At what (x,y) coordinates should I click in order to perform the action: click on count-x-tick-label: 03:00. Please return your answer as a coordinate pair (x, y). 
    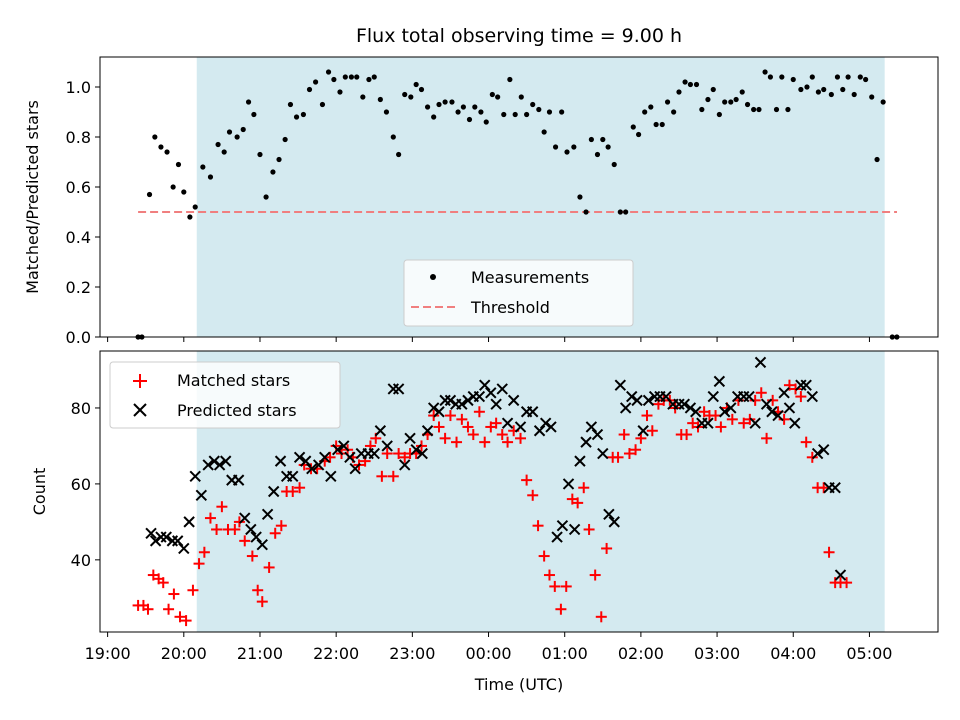
    Looking at the image, I should click on (717, 653).